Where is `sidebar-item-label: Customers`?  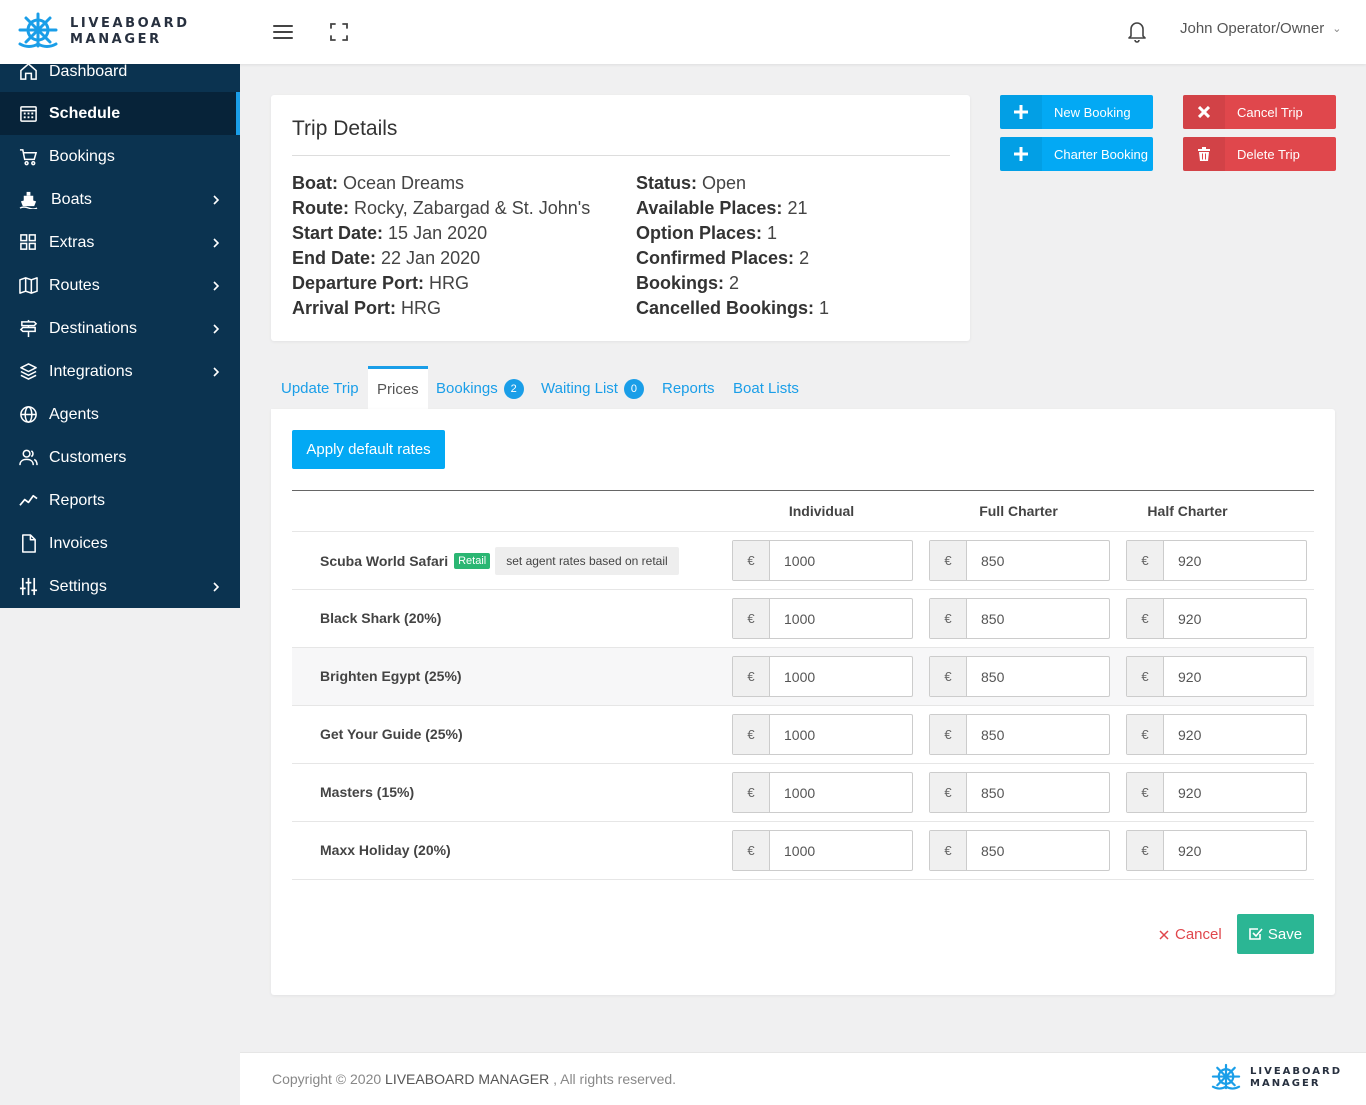
sidebar-item-label: Customers is located at coordinates (88, 457).